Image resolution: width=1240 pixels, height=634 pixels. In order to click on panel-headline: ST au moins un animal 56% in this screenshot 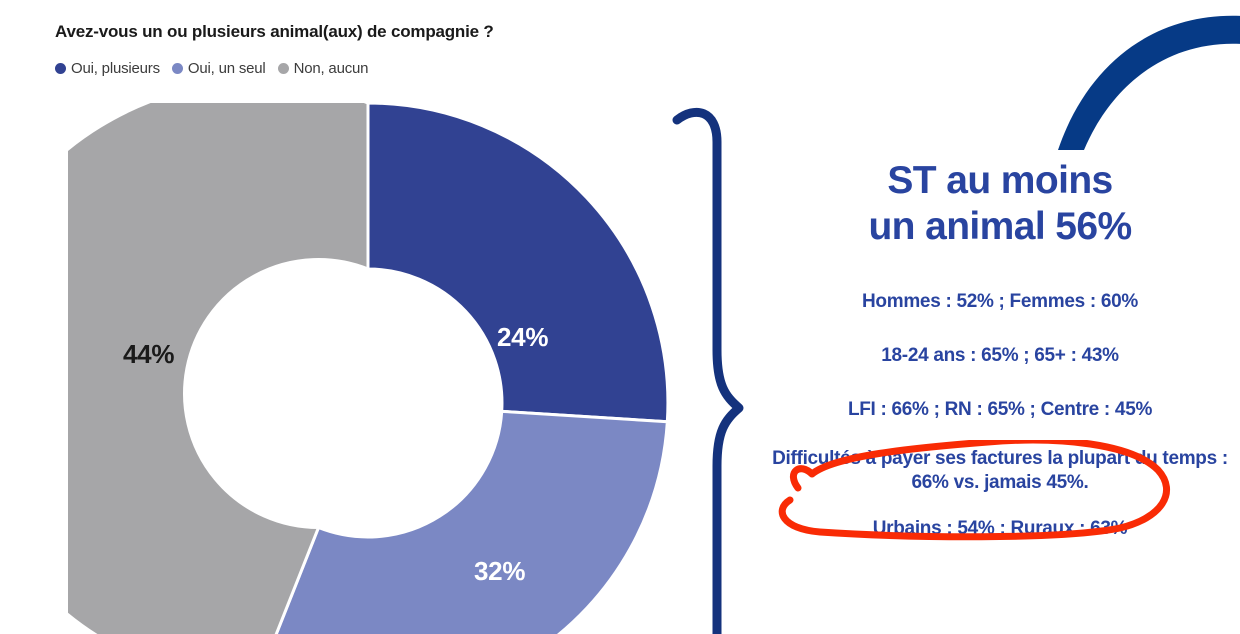, I will do `click(1000, 204)`.